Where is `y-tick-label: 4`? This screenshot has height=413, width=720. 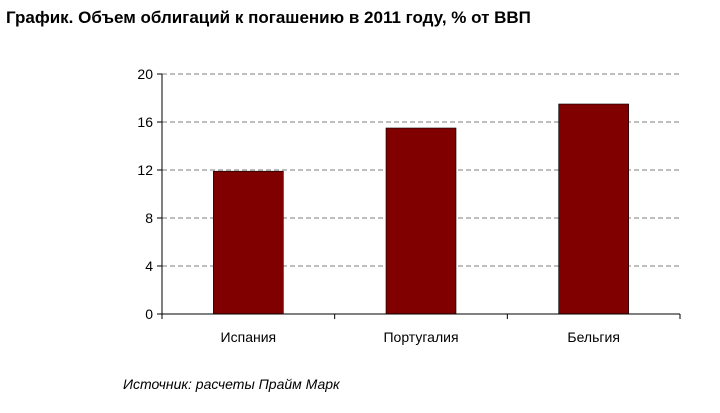 y-tick-label: 4 is located at coordinates (149, 266).